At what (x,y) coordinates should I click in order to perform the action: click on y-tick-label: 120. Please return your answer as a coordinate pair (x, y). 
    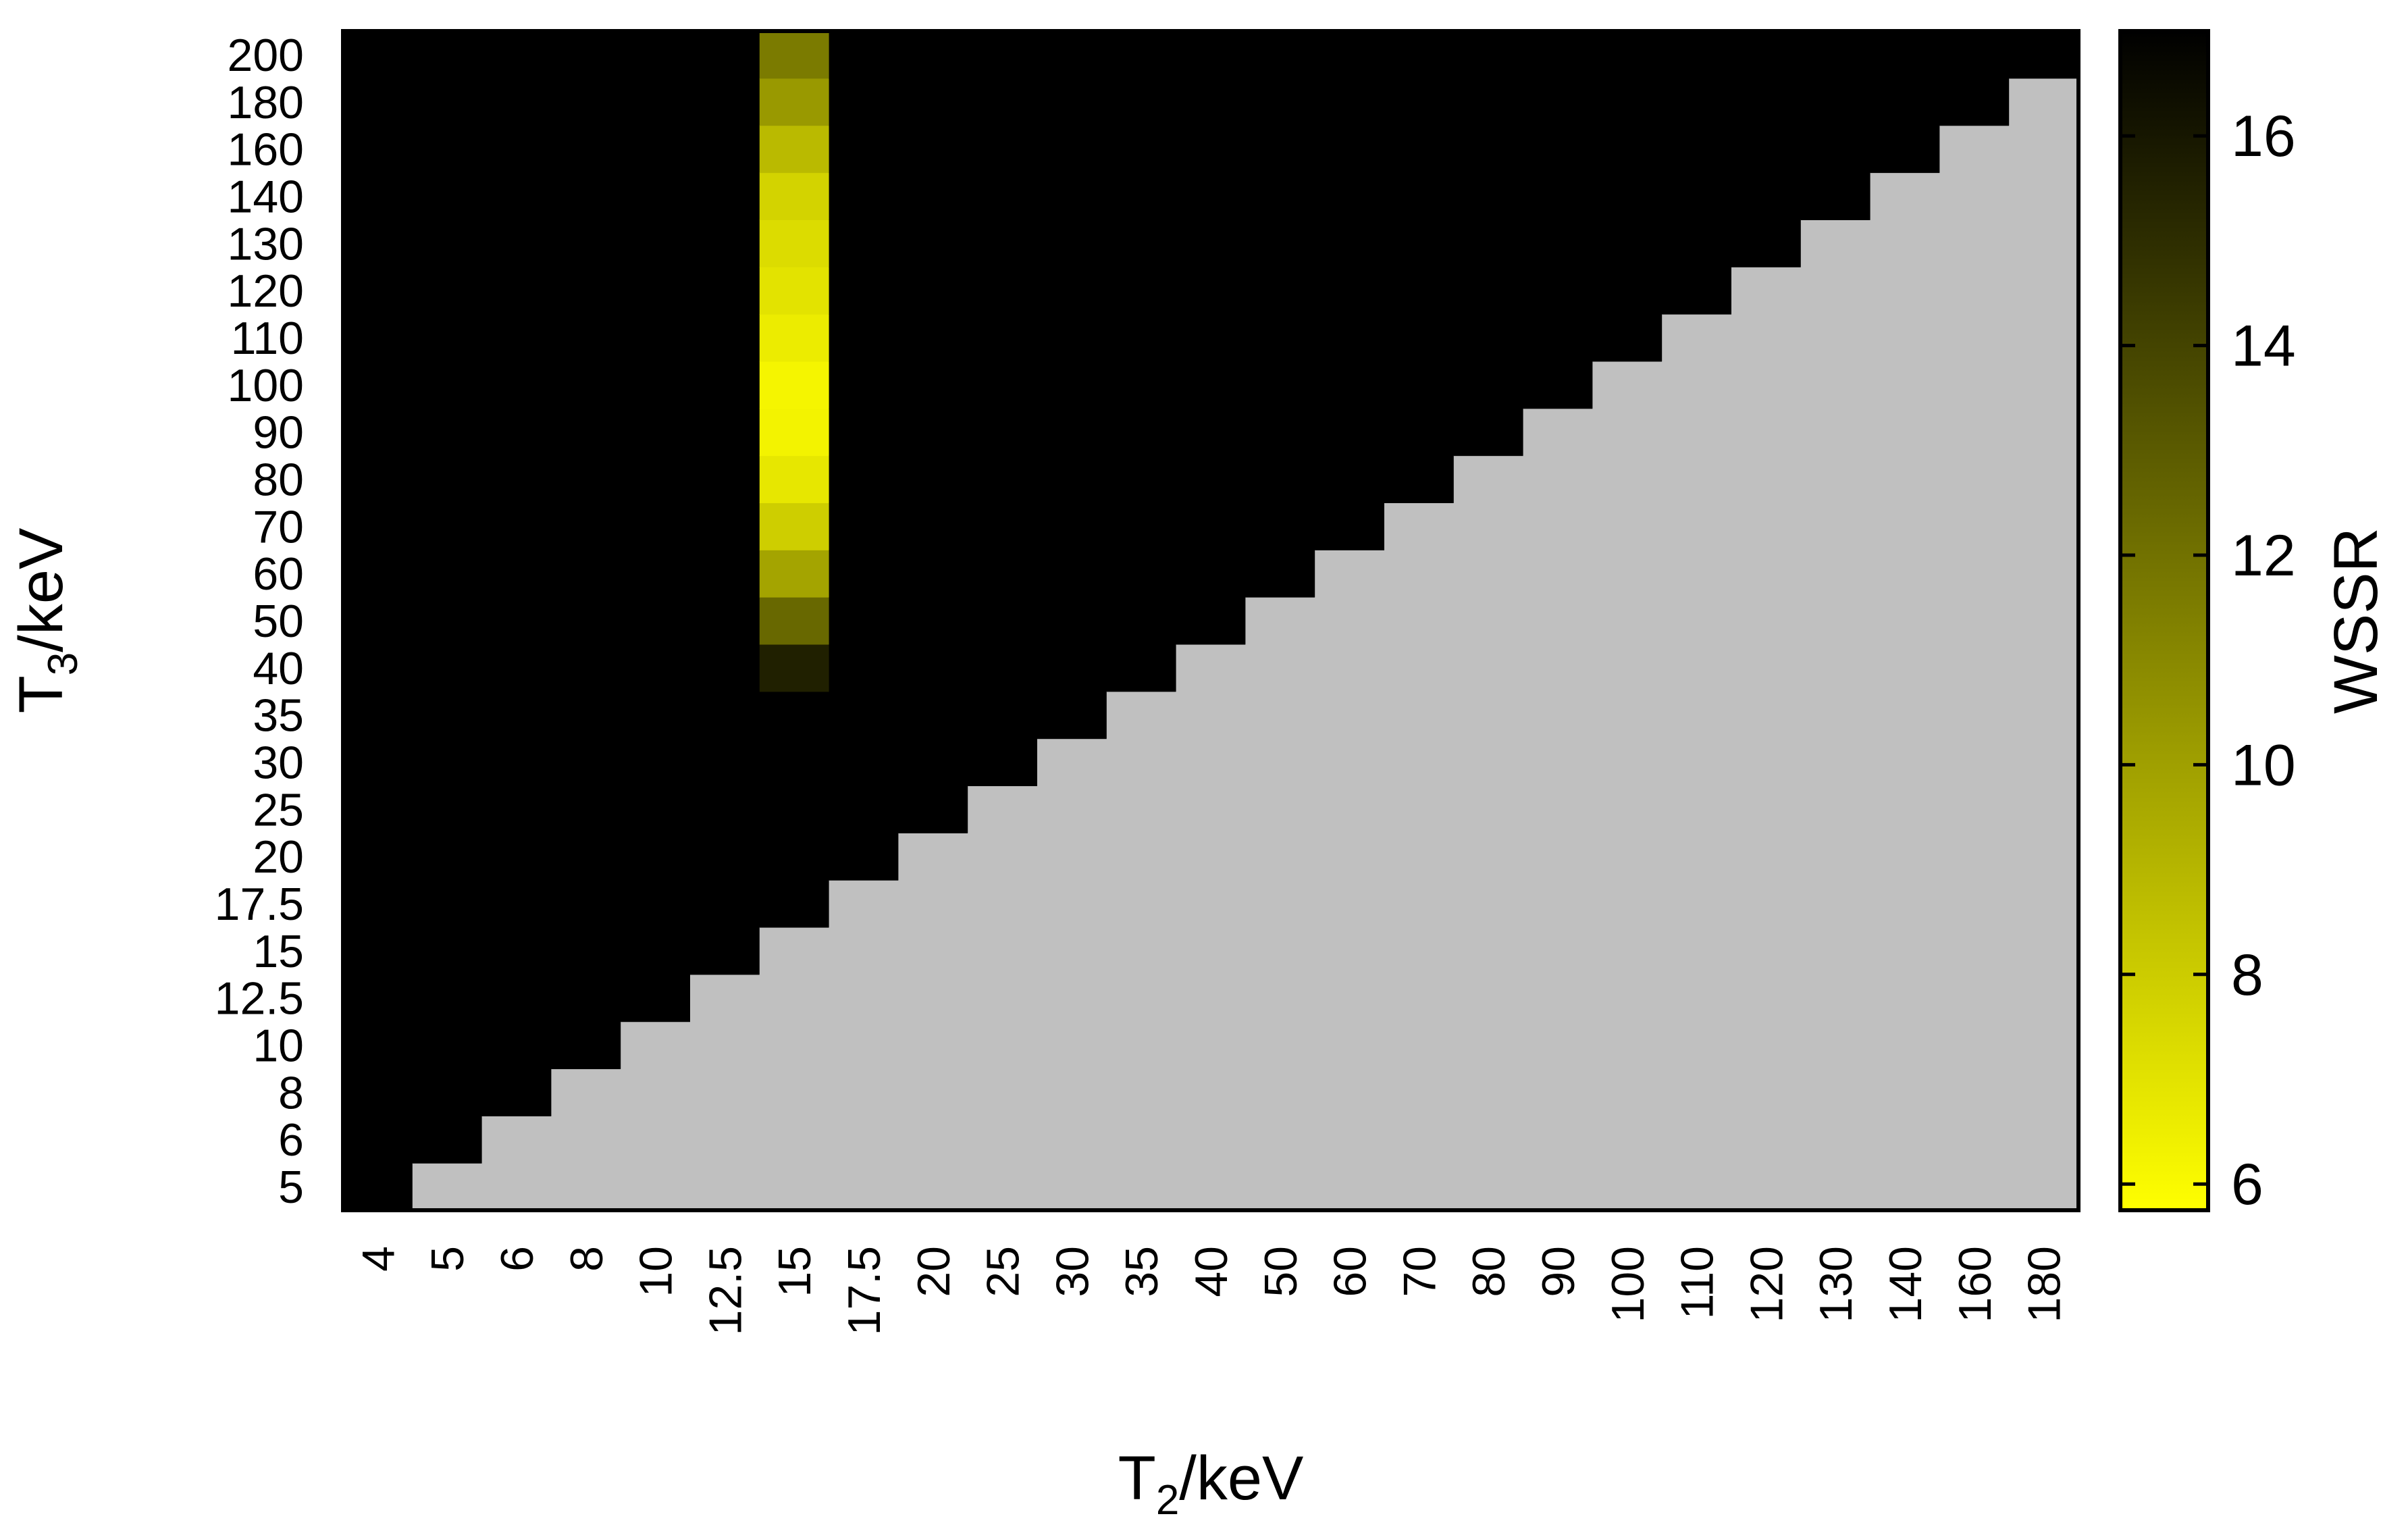
    Looking at the image, I should click on (266, 291).